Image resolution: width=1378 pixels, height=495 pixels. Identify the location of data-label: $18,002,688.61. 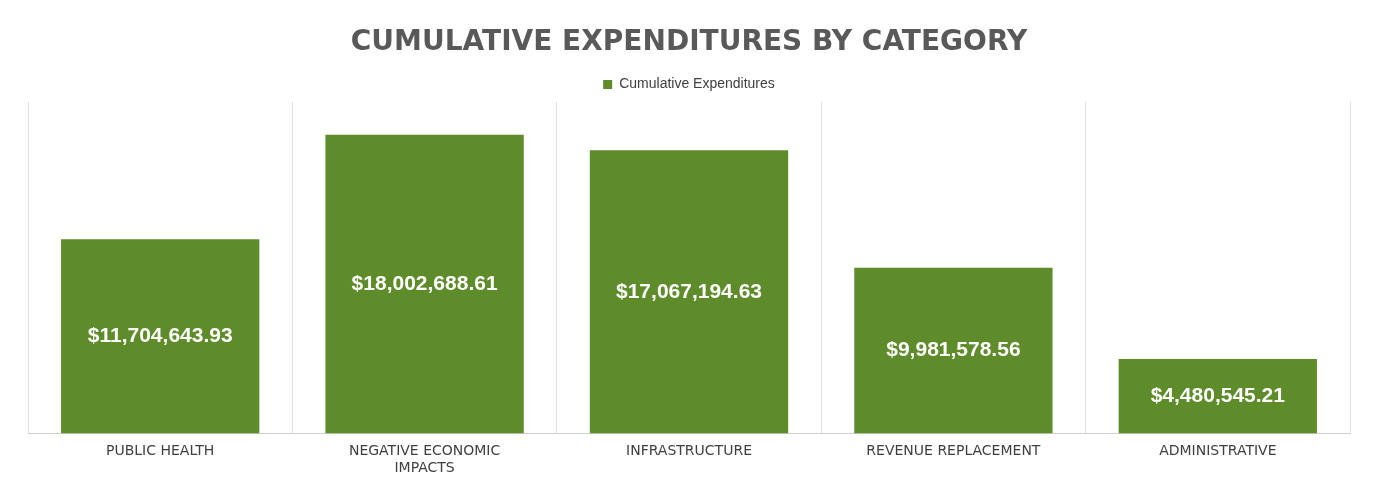
(424, 282).